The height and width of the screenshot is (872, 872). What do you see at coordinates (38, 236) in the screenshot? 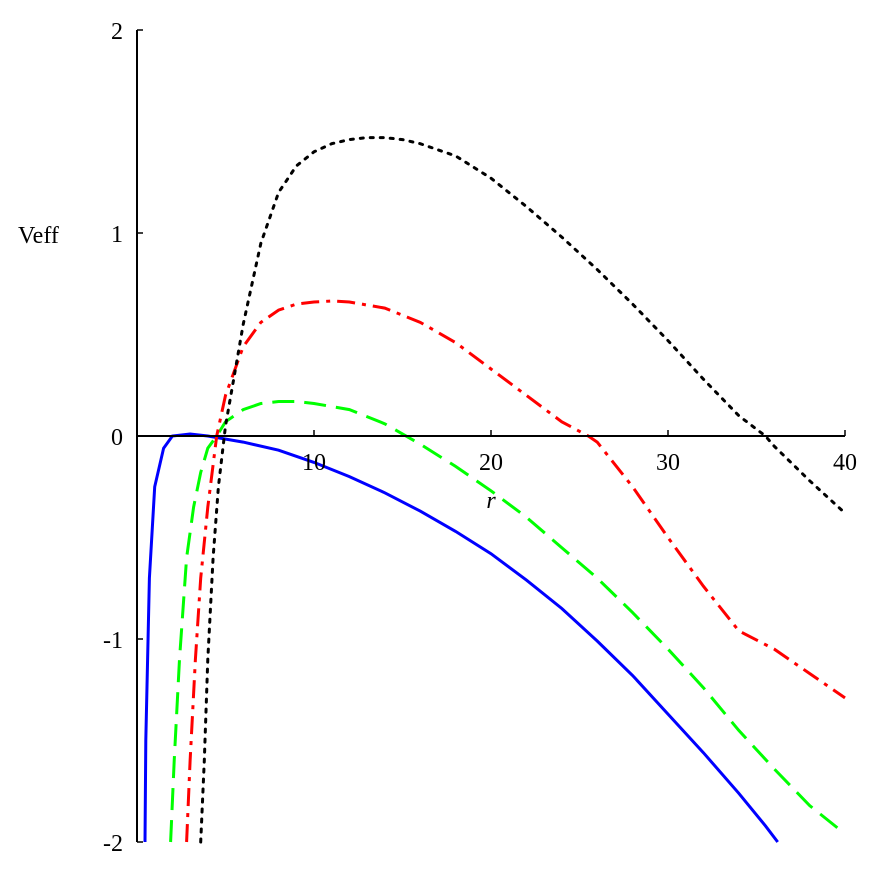
I see `y-axis-label: Veff` at bounding box center [38, 236].